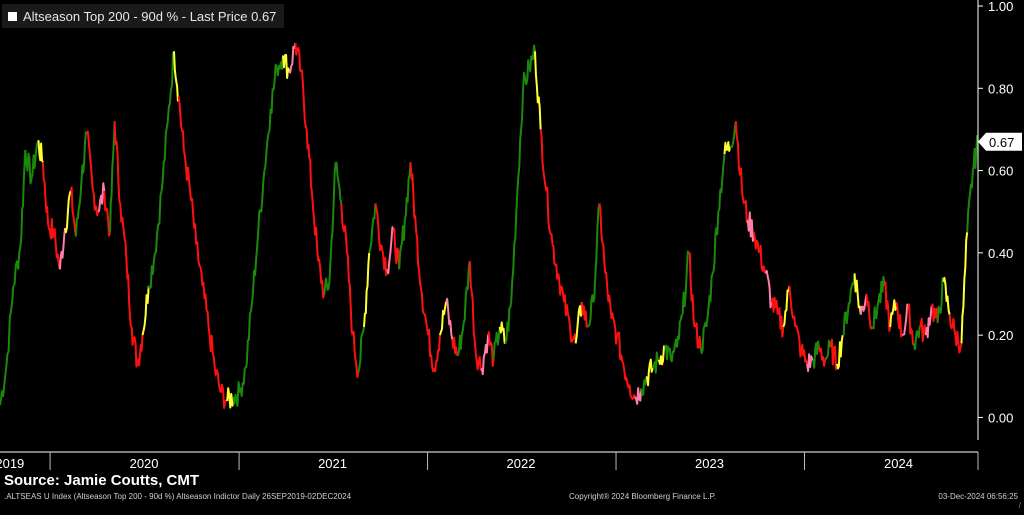 The image size is (1024, 515). I want to click on x-tick-label: 2022, so click(521, 463).